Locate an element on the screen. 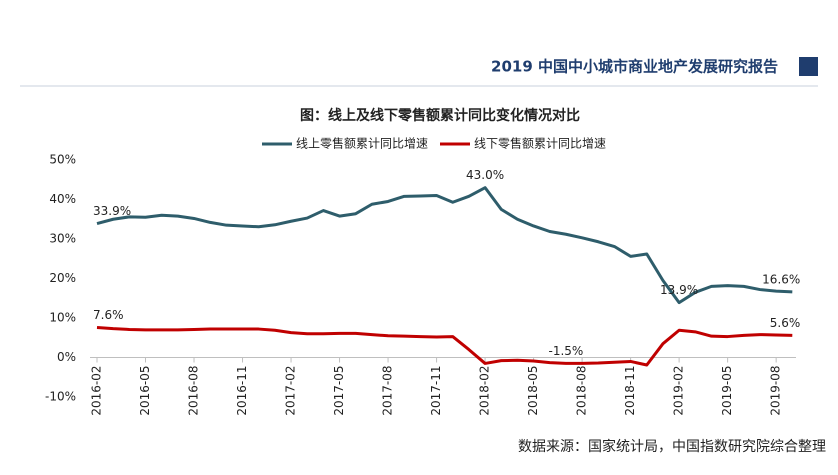  y-tick-label: 20% is located at coordinates (62, 278).